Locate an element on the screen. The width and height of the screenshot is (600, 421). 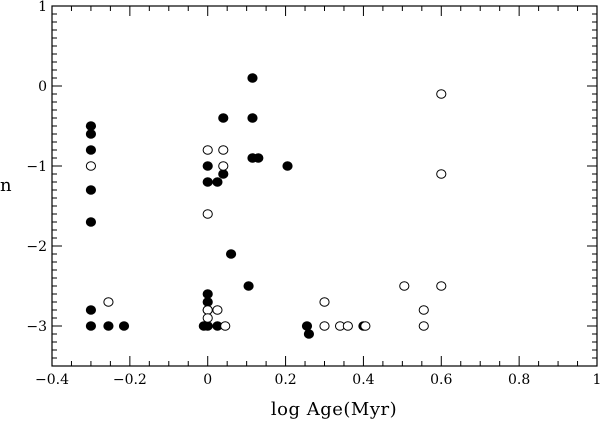
x-tick-label: 0.4 is located at coordinates (363, 380).